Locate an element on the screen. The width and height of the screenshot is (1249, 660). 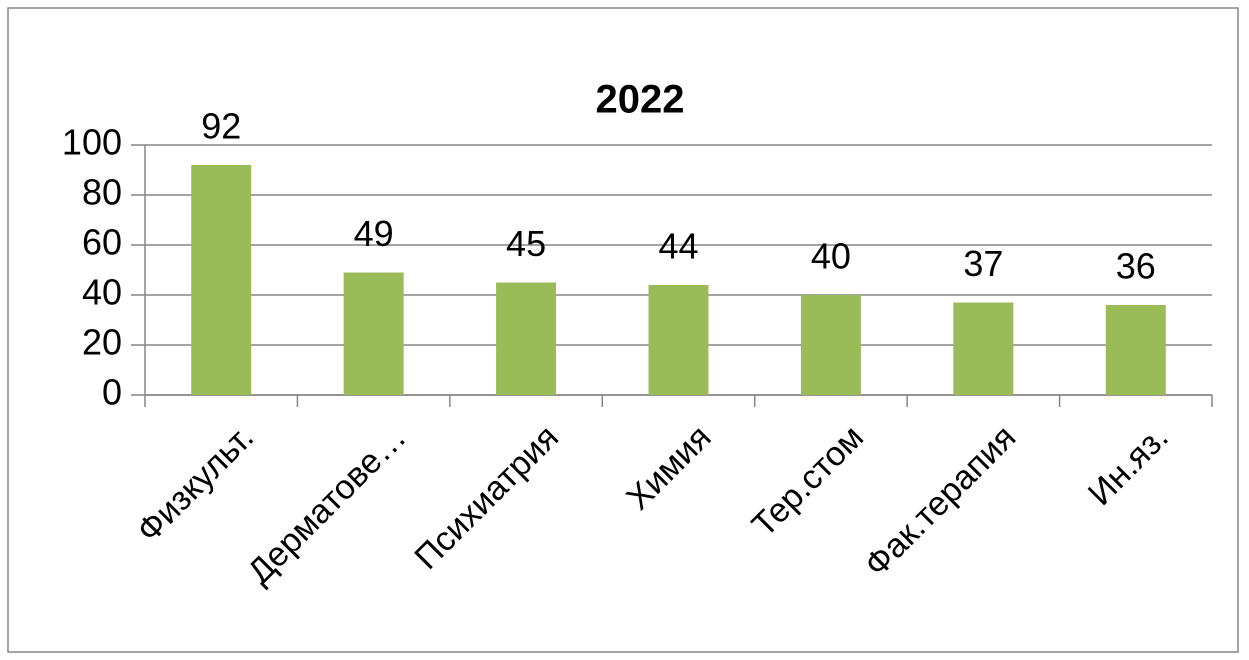
chart-title: 2022 is located at coordinates (640, 100).